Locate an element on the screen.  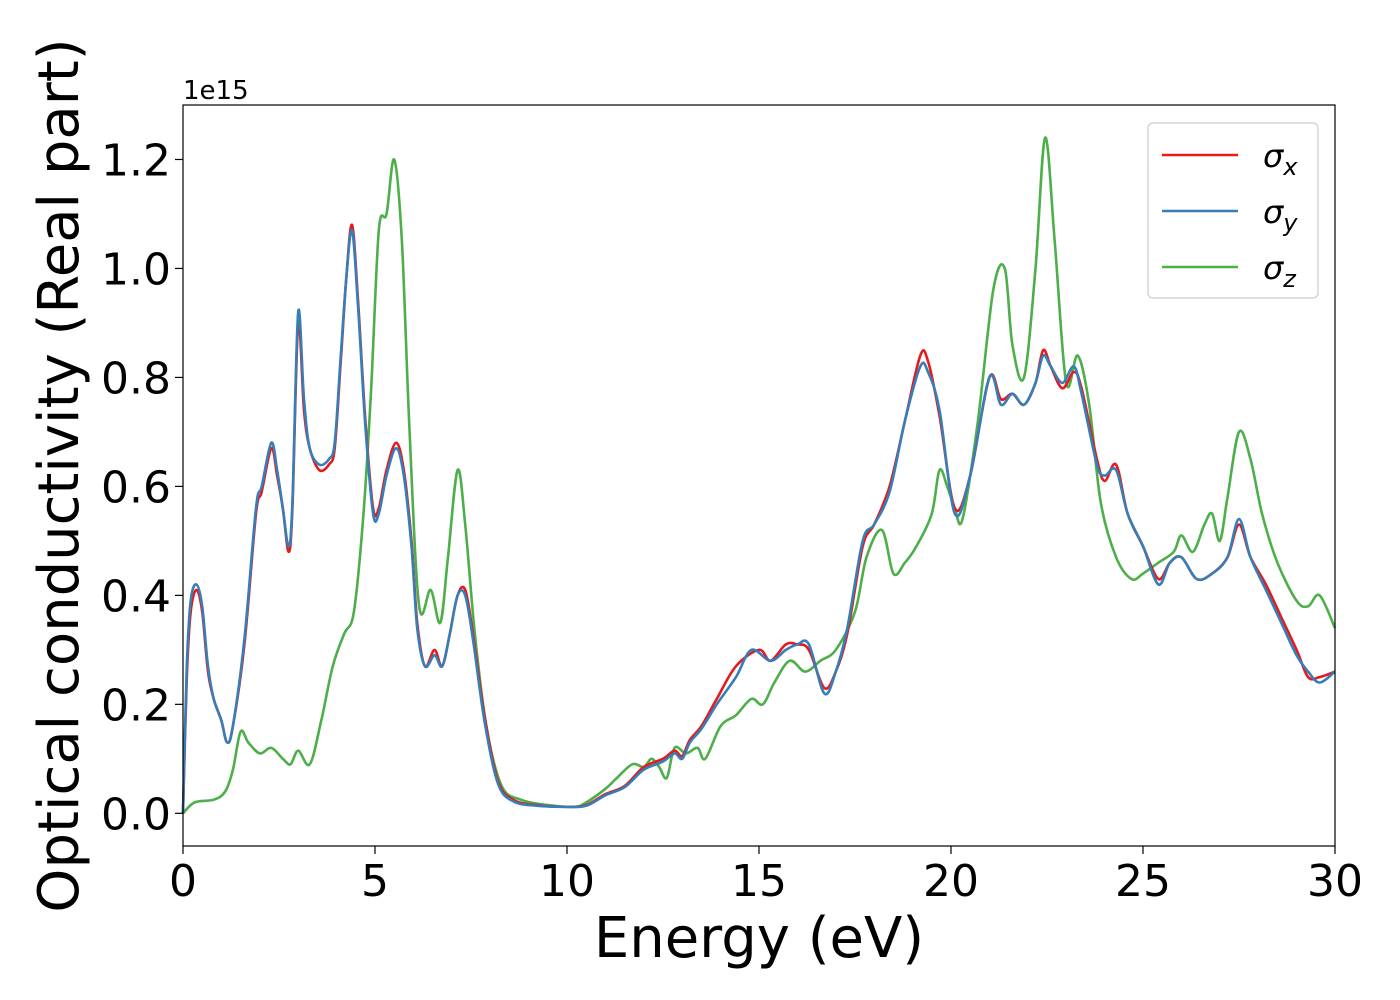
x-tick-label: 20 is located at coordinates (951, 881).